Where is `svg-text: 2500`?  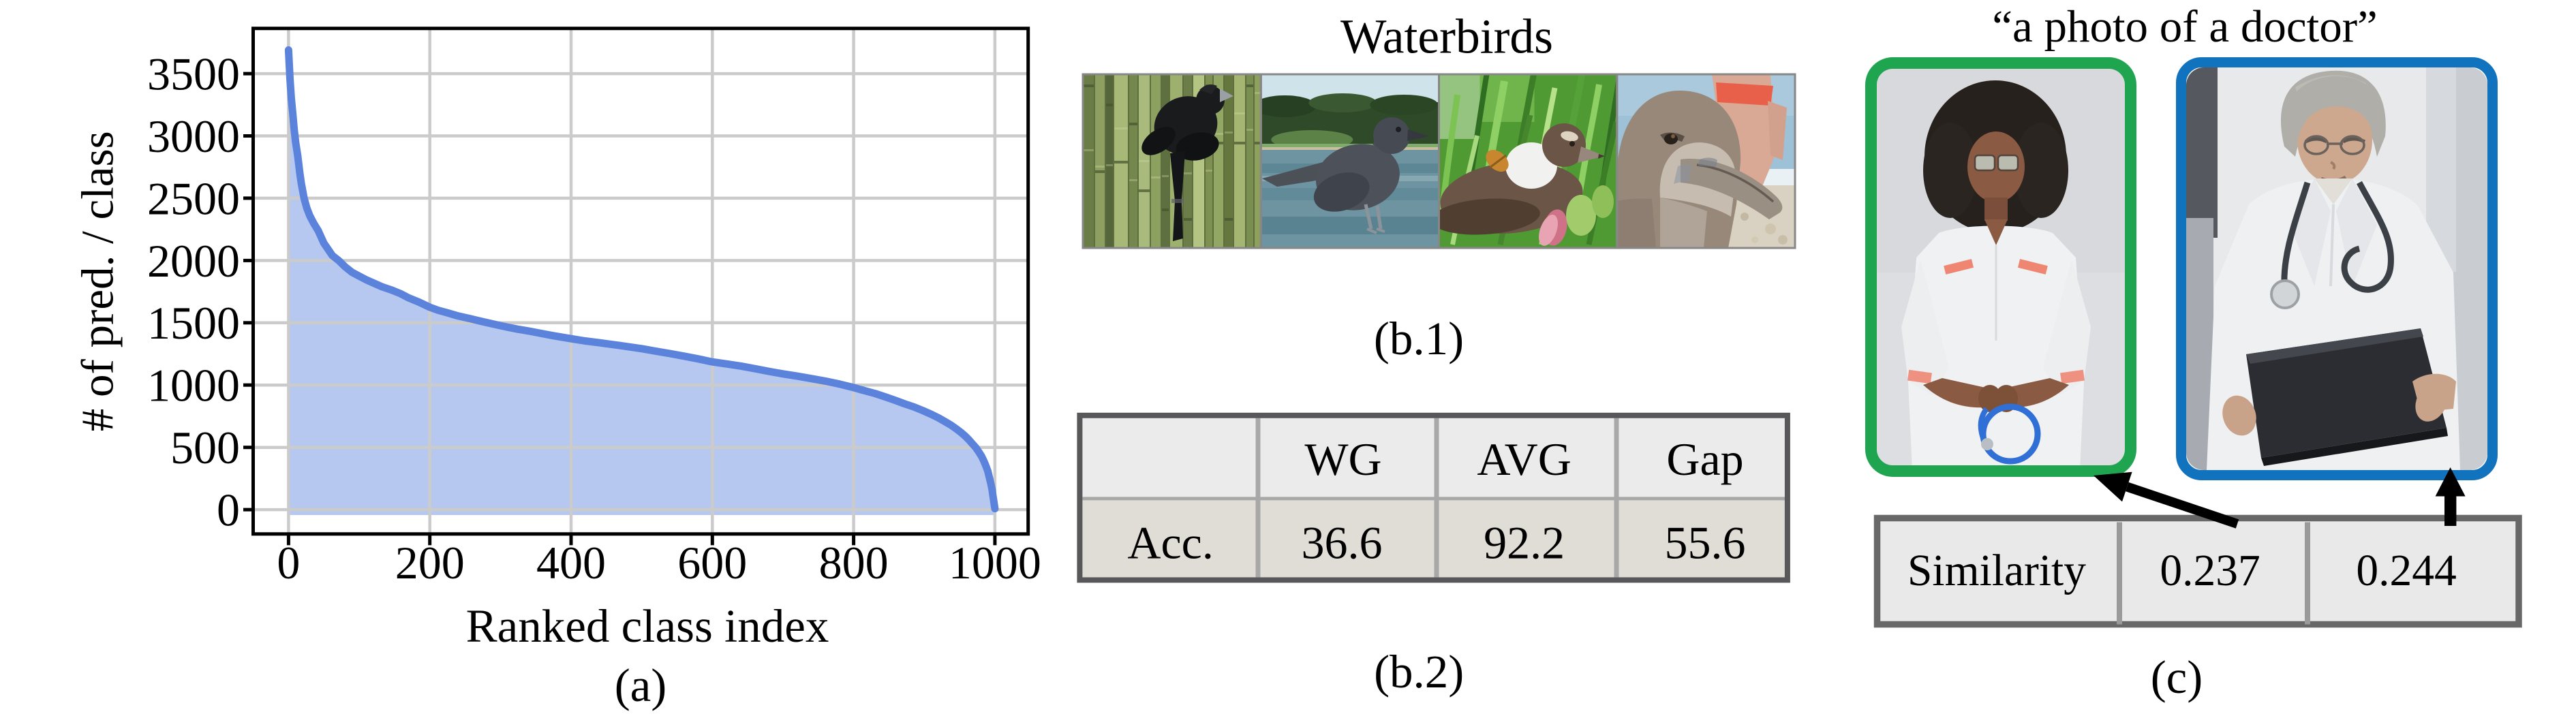
svg-text: 2500 is located at coordinates (193, 198).